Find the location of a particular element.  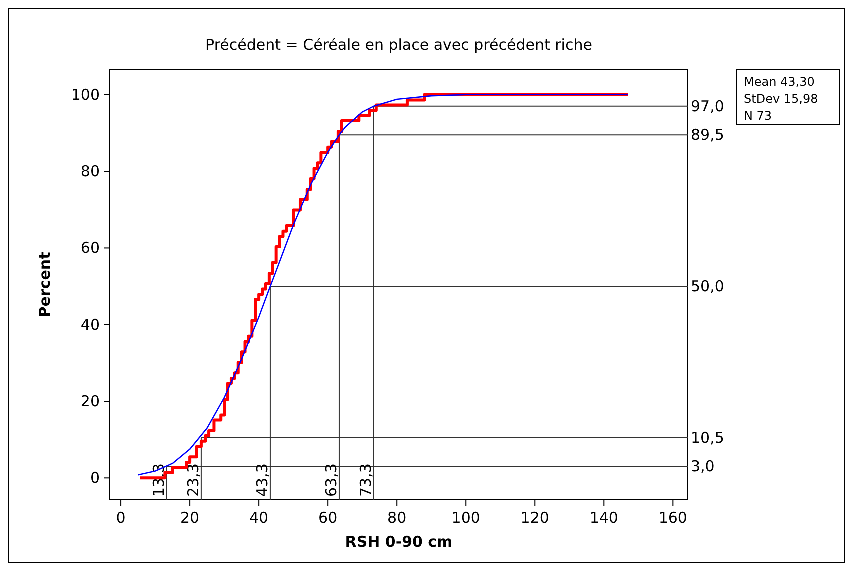

chart-title: Précédent = Céréale en place avec précédent riche is located at coordinates (399, 45).